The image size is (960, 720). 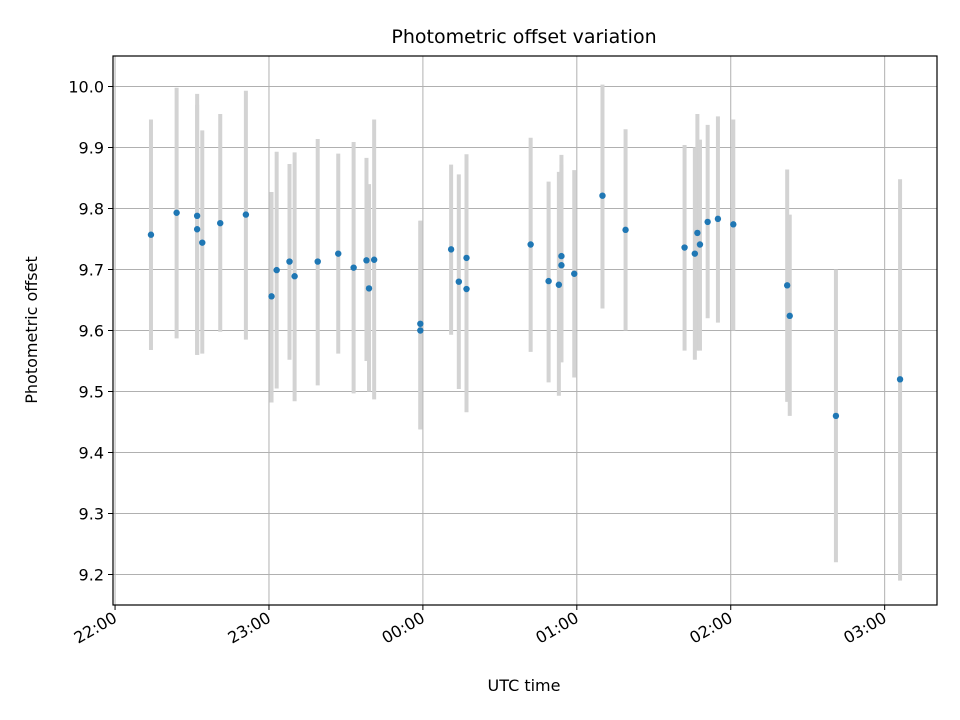 I want to click on x-tick-label: 02:00, so click(x=710, y=628).